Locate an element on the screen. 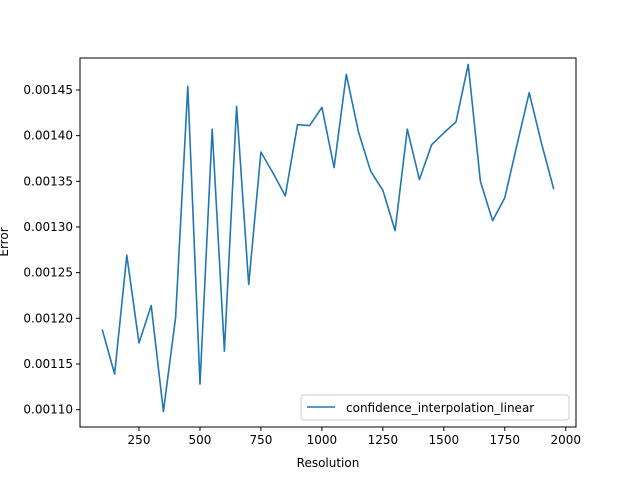  y-tick-label: 0.00110 is located at coordinates (48, 410).